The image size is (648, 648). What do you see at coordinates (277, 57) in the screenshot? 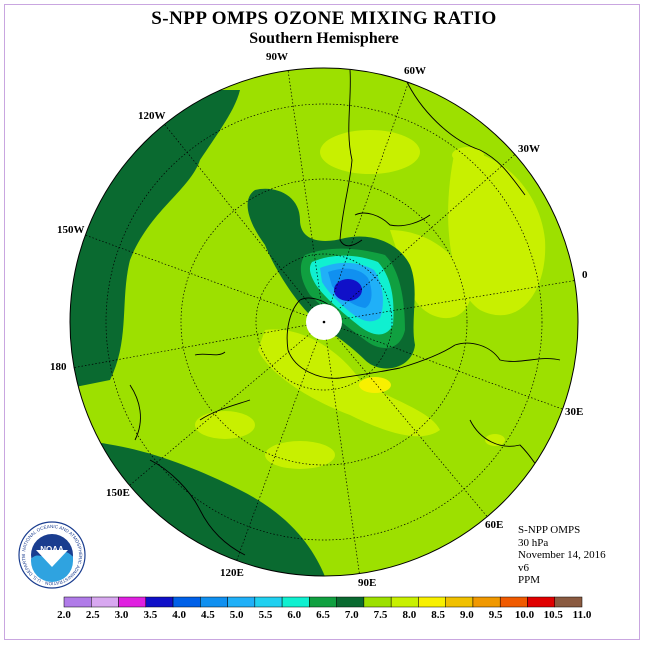
I see `lon-label-90w: 90W` at bounding box center [277, 57].